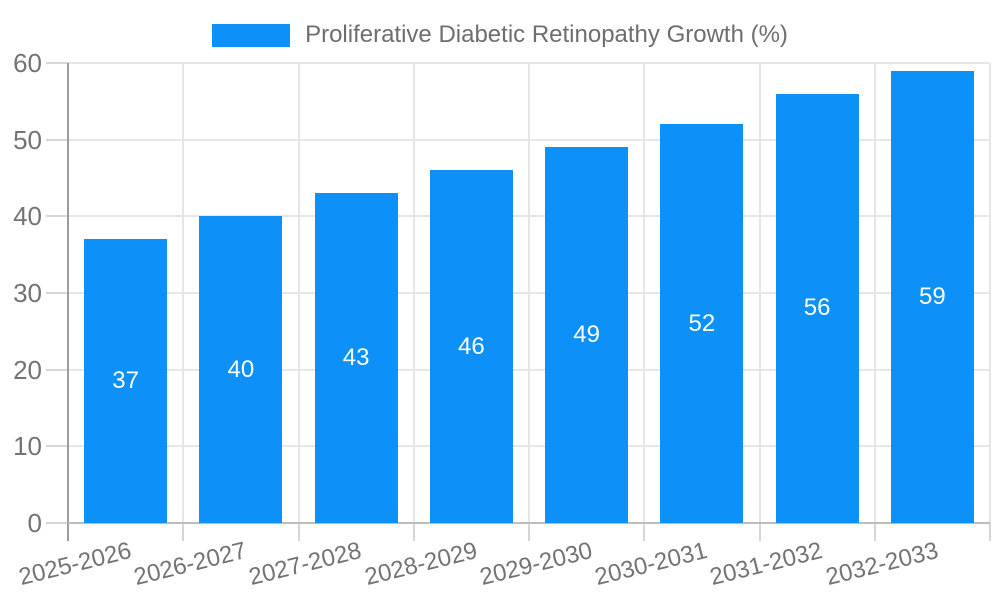 The width and height of the screenshot is (1000, 600). What do you see at coordinates (74, 564) in the screenshot?
I see `x-tick-label-2025-2026: 2025-2026` at bounding box center [74, 564].